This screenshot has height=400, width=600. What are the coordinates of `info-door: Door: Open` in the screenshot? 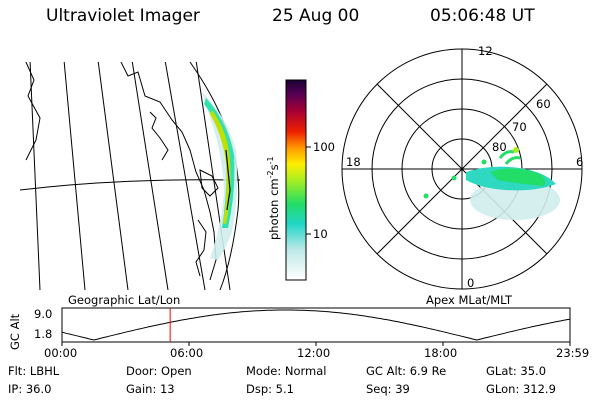 It's located at (159, 371).